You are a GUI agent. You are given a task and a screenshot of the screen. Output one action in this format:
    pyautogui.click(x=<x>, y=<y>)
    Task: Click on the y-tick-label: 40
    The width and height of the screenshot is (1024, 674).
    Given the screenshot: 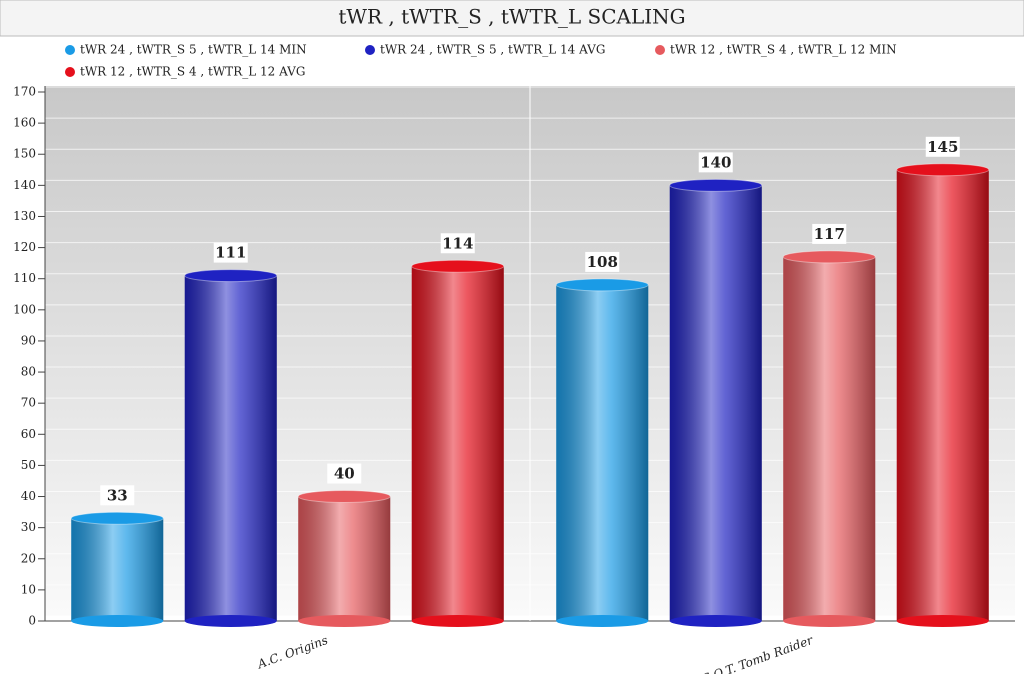 What is the action you would take?
    pyautogui.click(x=28, y=496)
    